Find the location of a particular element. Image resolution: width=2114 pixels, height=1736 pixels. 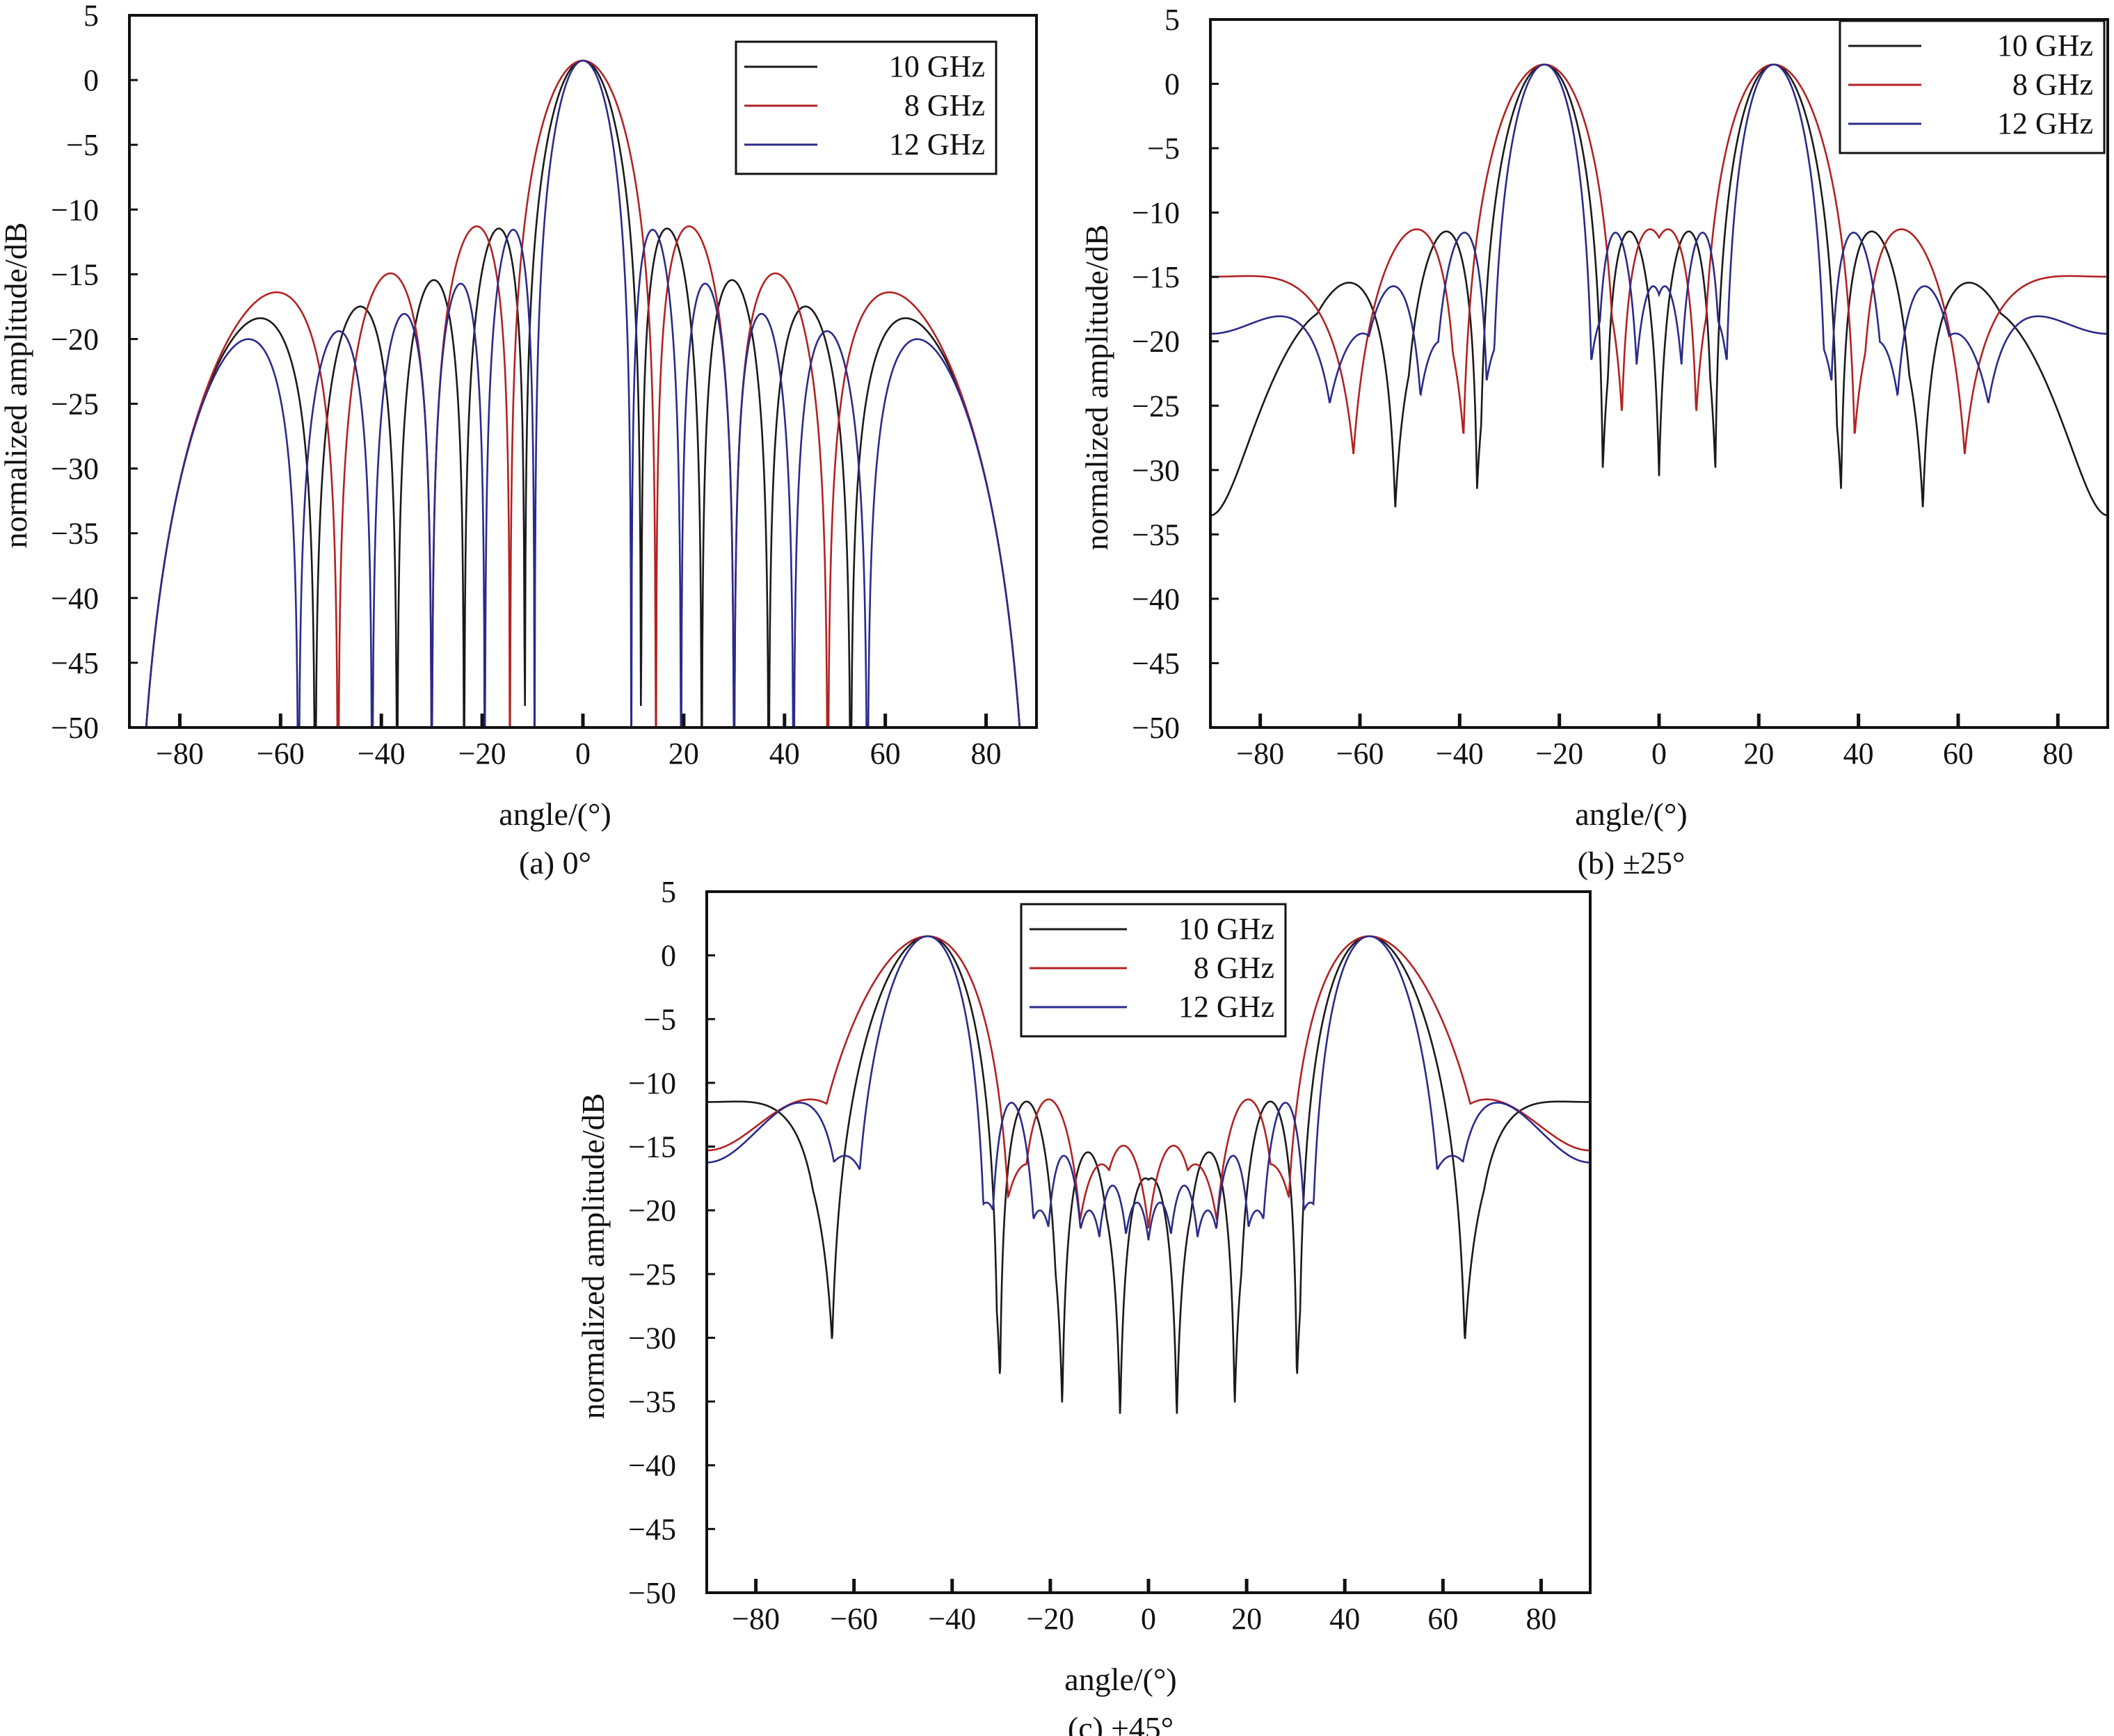

panel-caption: (a) 0° is located at coordinates (555, 863).